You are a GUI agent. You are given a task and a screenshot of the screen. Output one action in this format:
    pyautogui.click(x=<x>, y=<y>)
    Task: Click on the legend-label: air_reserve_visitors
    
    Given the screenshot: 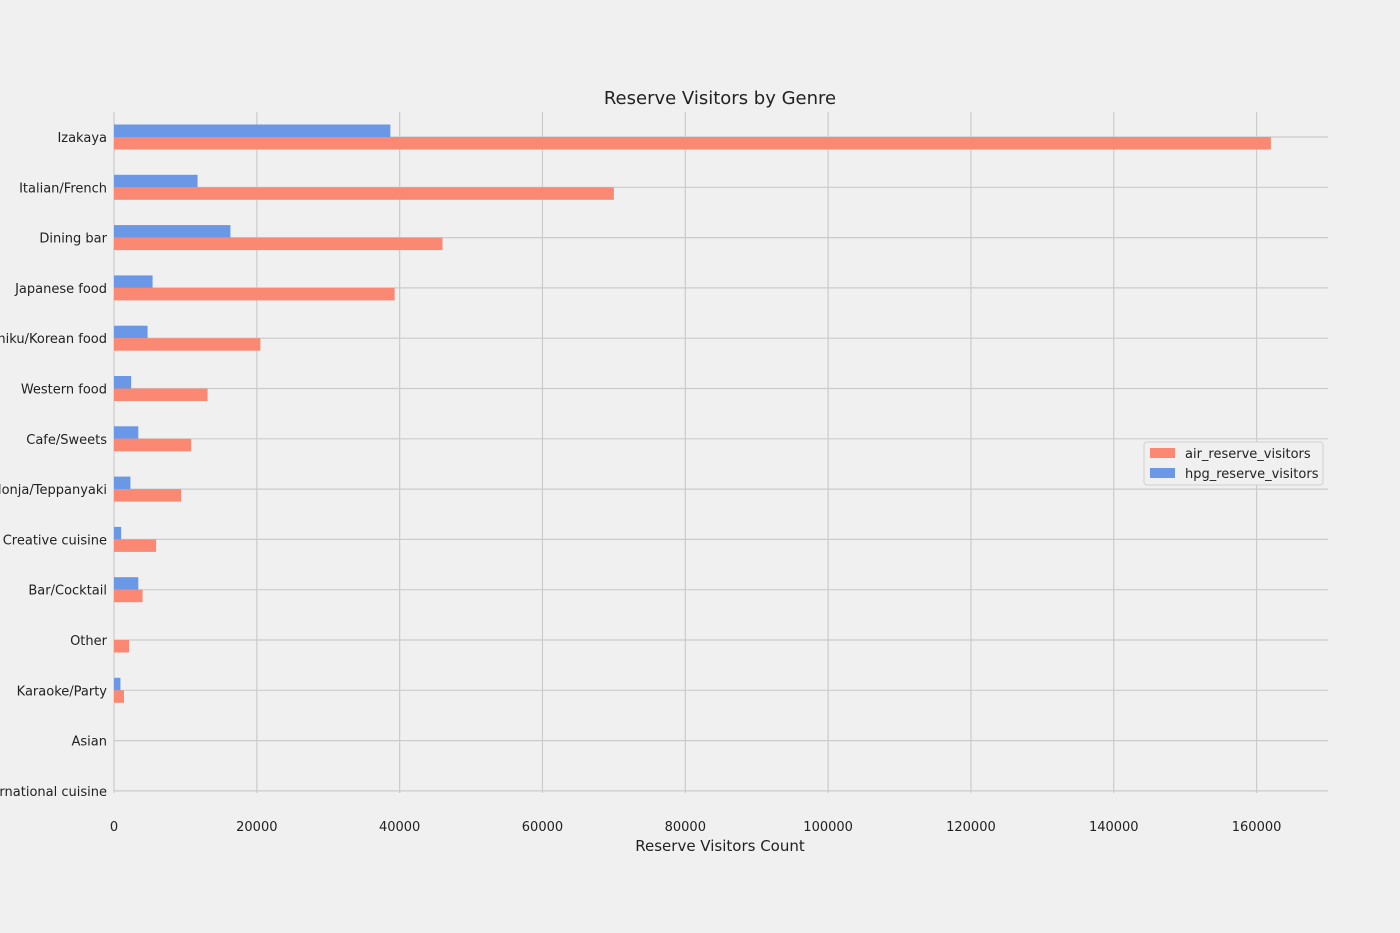 What is the action you would take?
    pyautogui.click(x=1248, y=454)
    